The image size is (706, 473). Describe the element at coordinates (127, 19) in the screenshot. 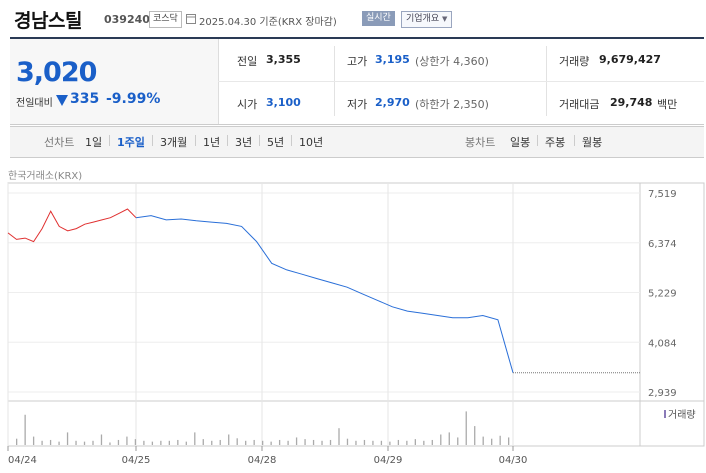

I see `stock-code: 039240` at that location.